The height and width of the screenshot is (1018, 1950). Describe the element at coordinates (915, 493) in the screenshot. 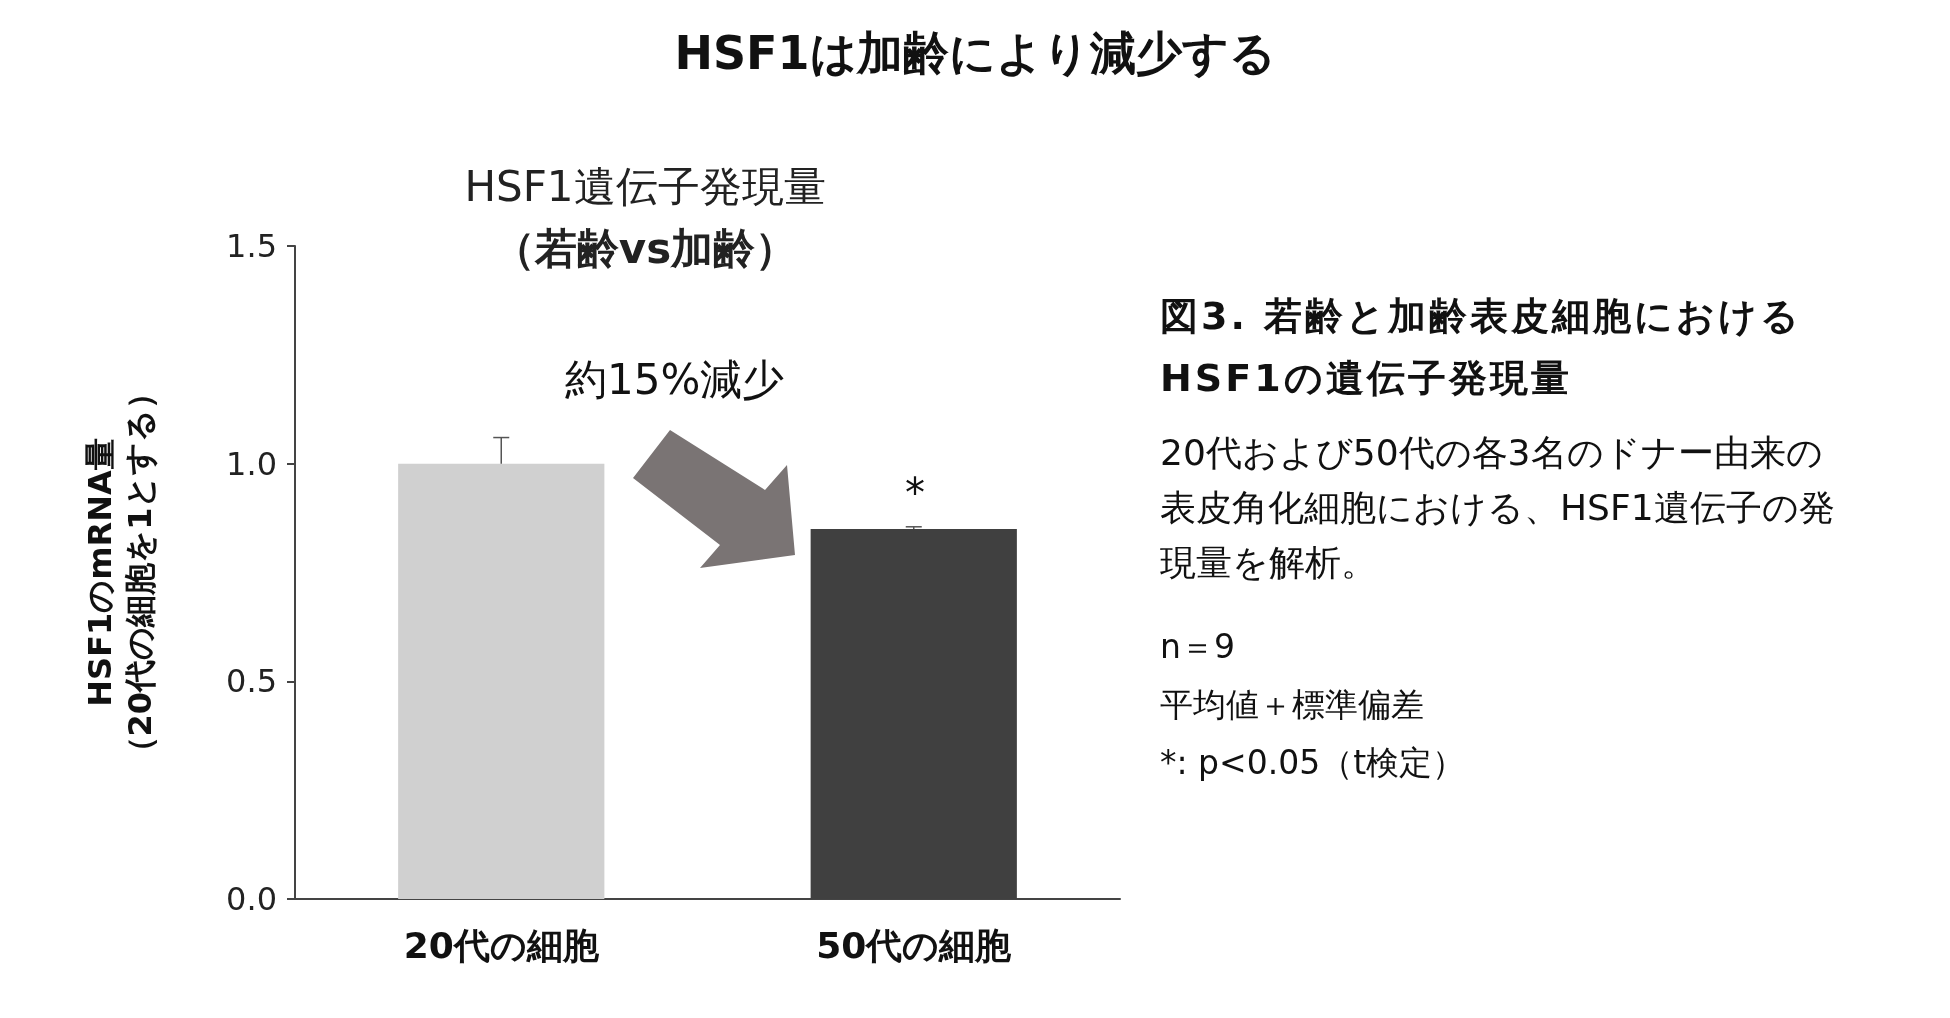

I see `annotation: *` at that location.